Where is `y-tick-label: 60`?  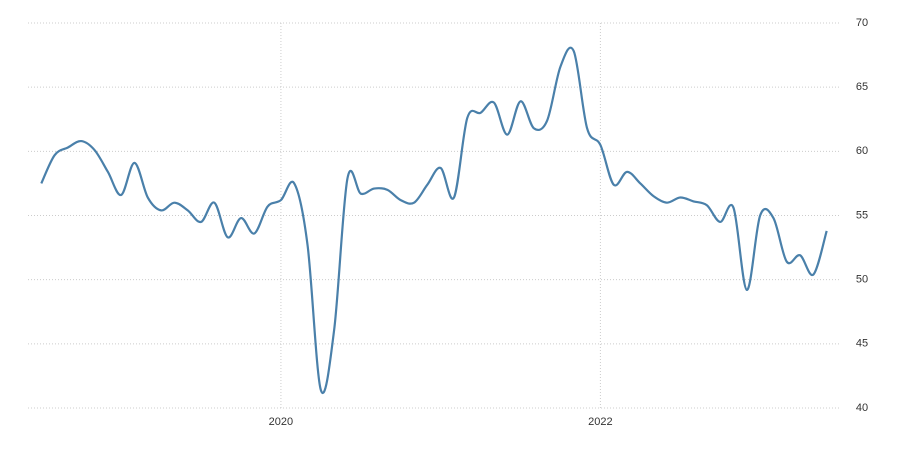 y-tick-label: 60 is located at coordinates (862, 151).